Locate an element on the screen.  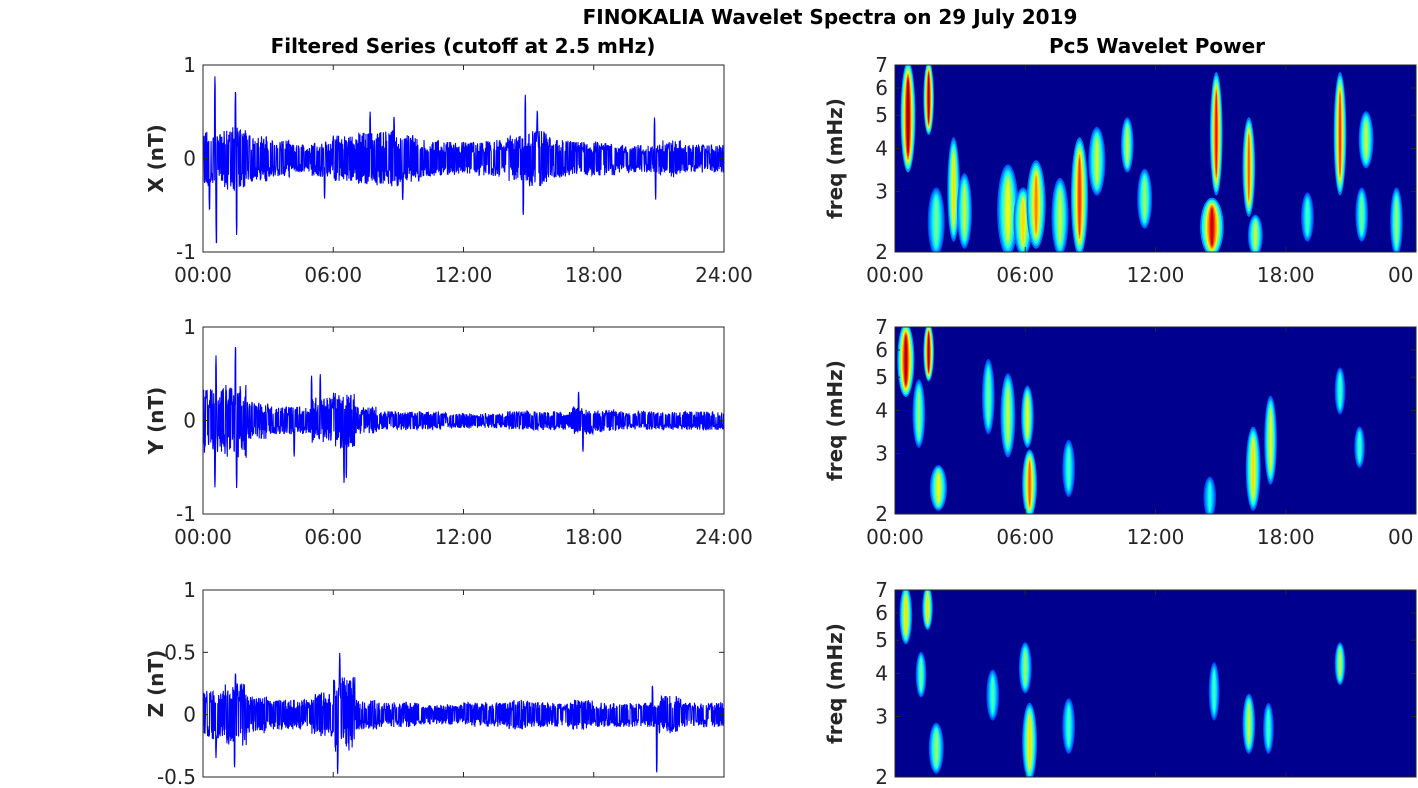
panel-y-series: -1 0 1 00:00 06:00 12:00 18:00 24:00 Y (nT) is located at coordinates (448, 432).